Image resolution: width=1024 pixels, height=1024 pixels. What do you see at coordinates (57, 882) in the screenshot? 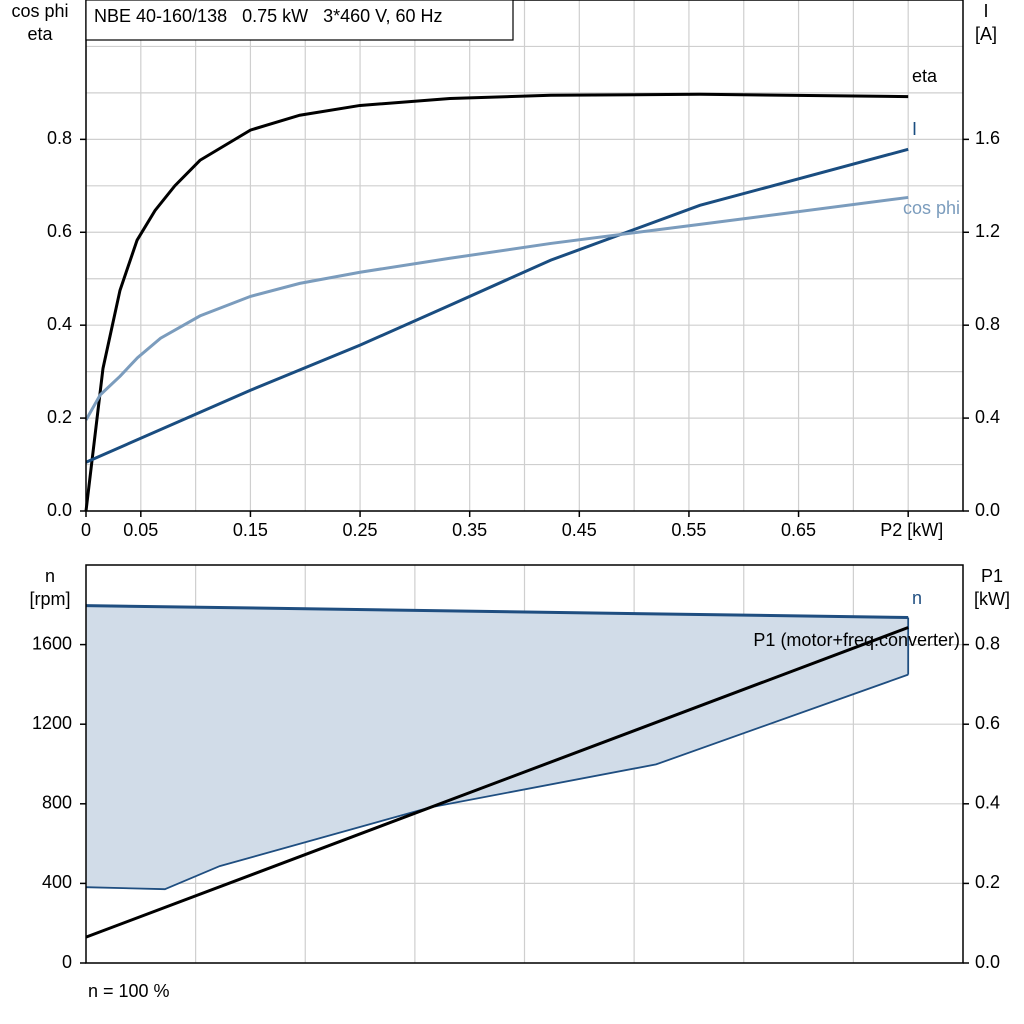
I see `y-tick-label: 400` at bounding box center [57, 882].